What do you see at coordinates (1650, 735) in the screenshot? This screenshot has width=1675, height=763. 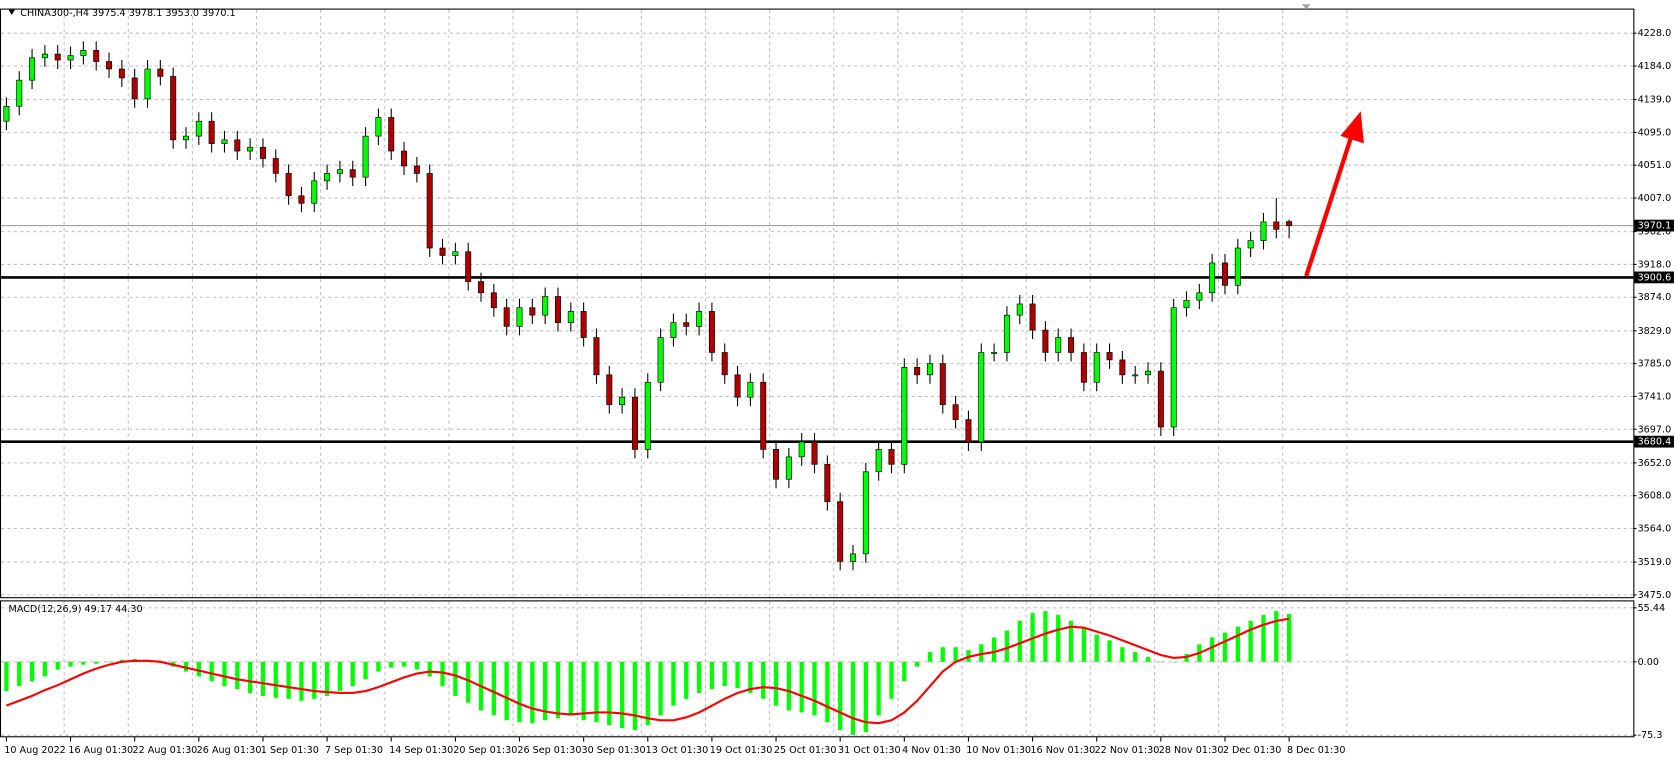 I see `y2-tick-label: -75.3` at bounding box center [1650, 735].